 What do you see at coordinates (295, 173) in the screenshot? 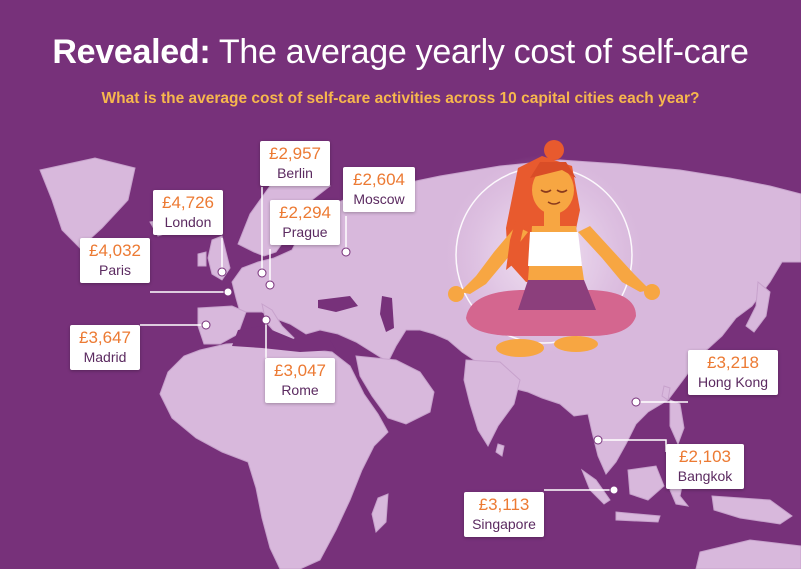
I see `city-name: Berlin` at bounding box center [295, 173].